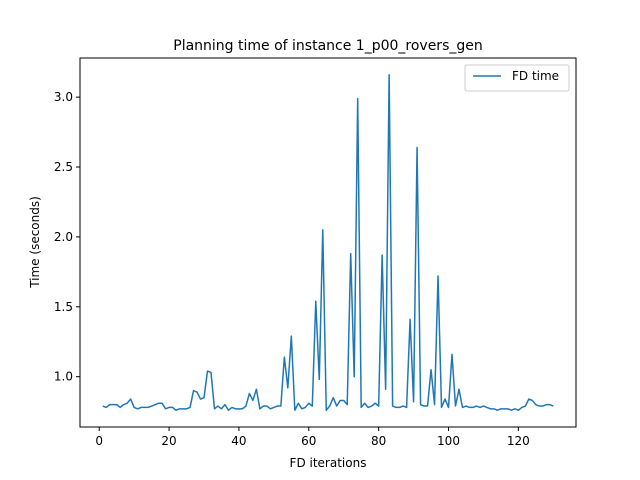 Image resolution: width=640 pixels, height=480 pixels. What do you see at coordinates (448, 441) in the screenshot?
I see `x-tick-label: 100` at bounding box center [448, 441].